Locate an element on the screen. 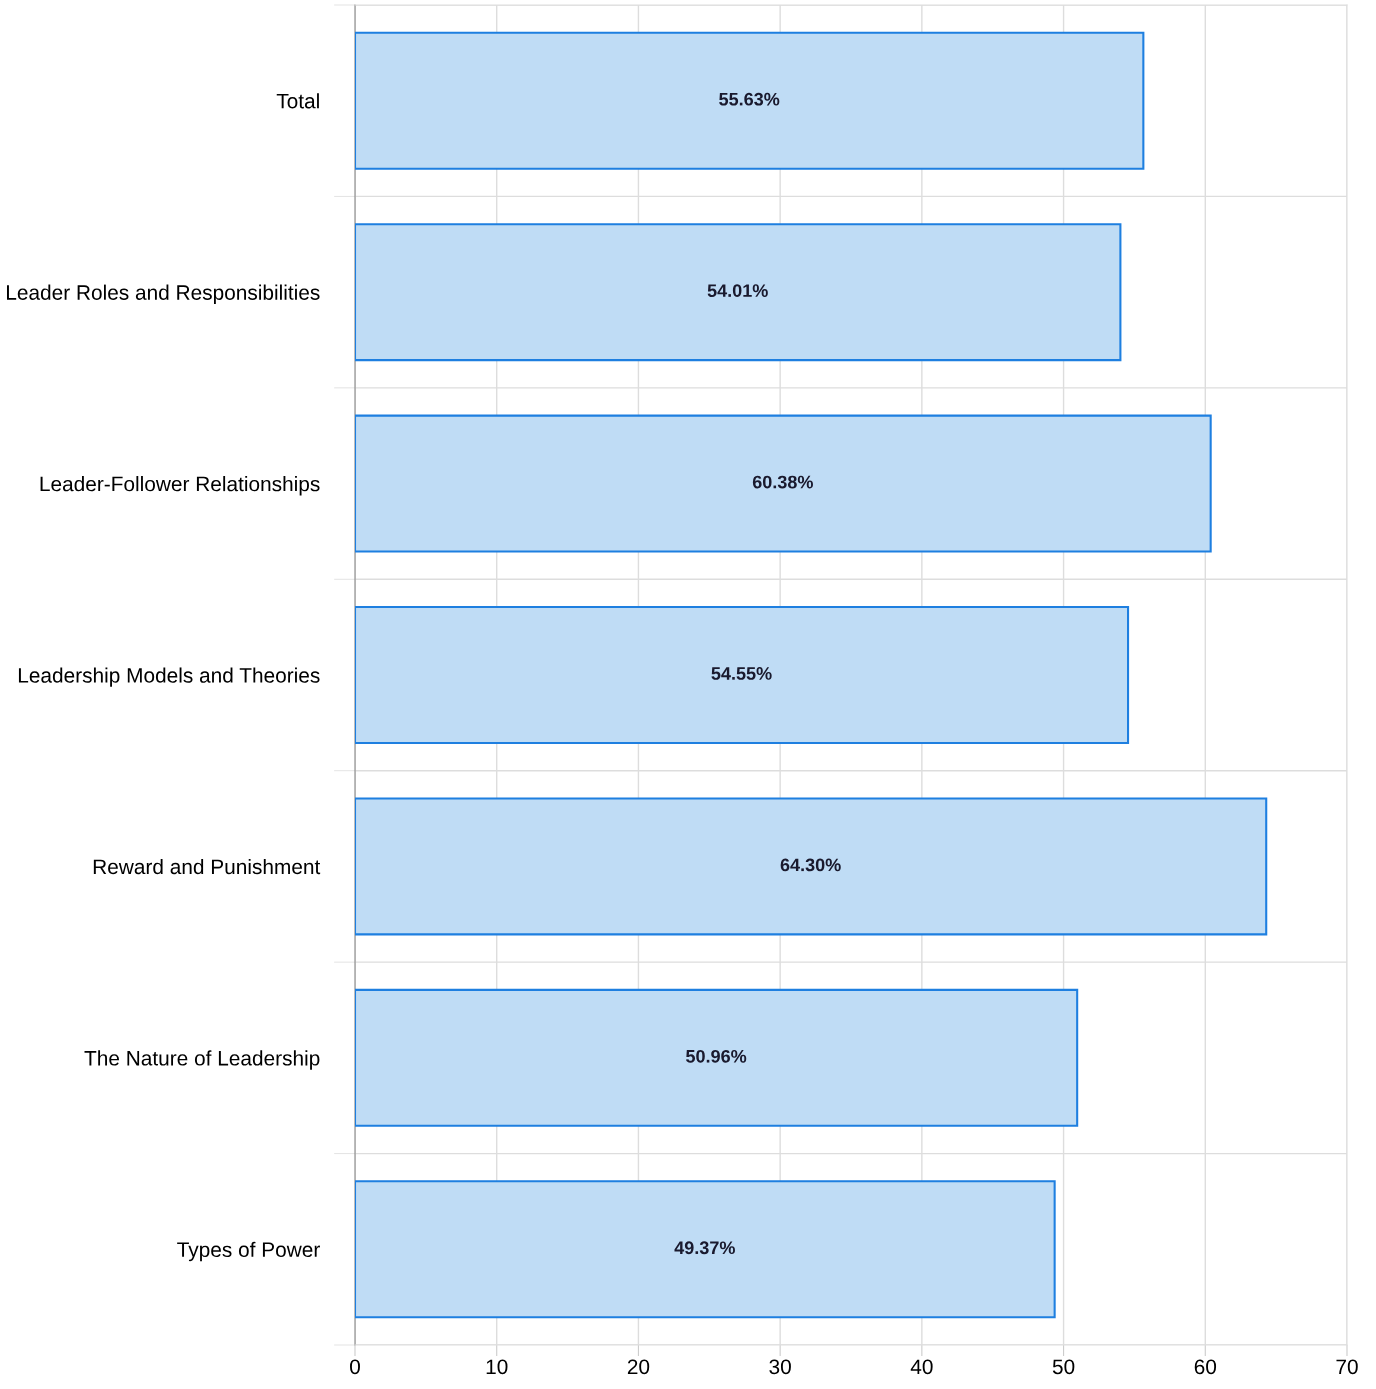 This screenshot has width=1376, height=1389. x-tick-label: 10 is located at coordinates (497, 1367).